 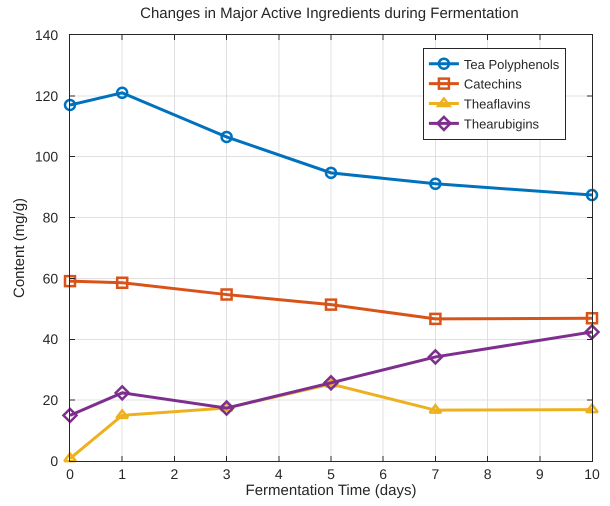 I want to click on y-tick-label: 60, so click(x=50, y=278).